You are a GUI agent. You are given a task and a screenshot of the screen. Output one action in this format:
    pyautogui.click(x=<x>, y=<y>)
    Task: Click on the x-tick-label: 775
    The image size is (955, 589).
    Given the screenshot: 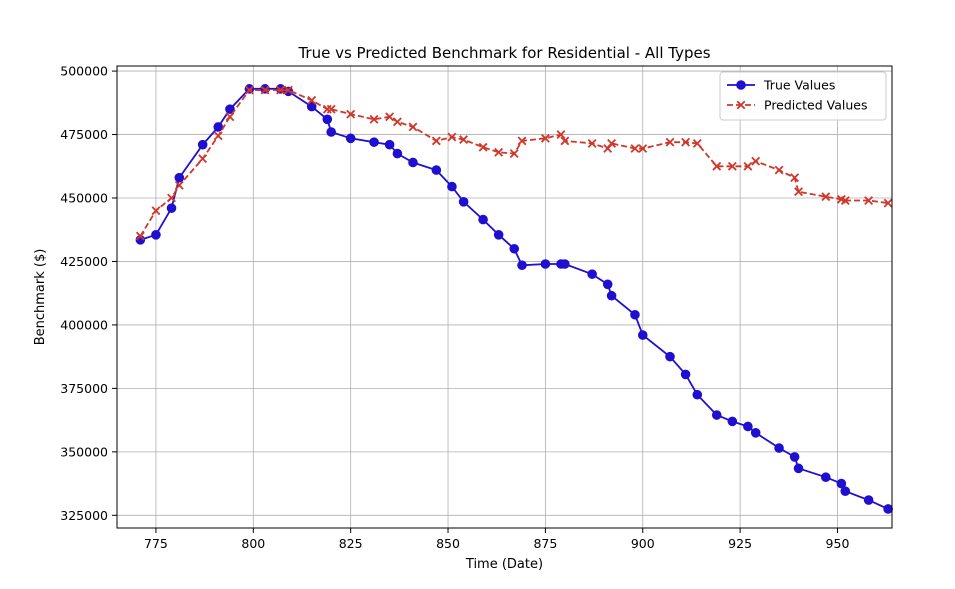 What is the action you would take?
    pyautogui.click(x=156, y=543)
    